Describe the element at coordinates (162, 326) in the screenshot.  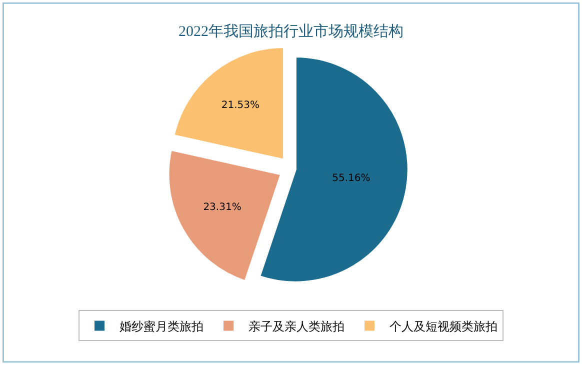
I see `legend-label: 婚纱蜜月类旅拍` at that location.